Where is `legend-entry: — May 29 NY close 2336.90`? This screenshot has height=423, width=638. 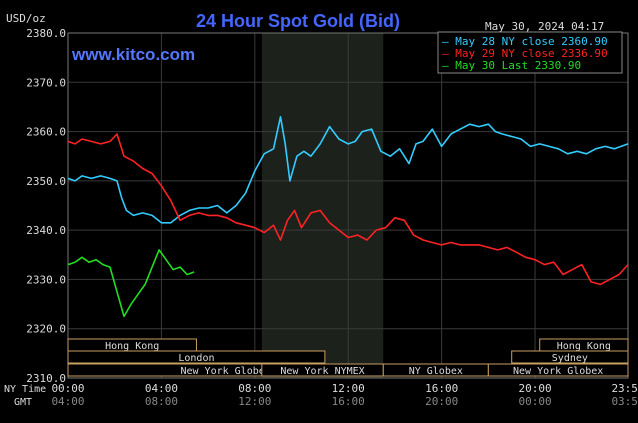 legend-entry: — May 29 NY close 2336.90 is located at coordinates (525, 53).